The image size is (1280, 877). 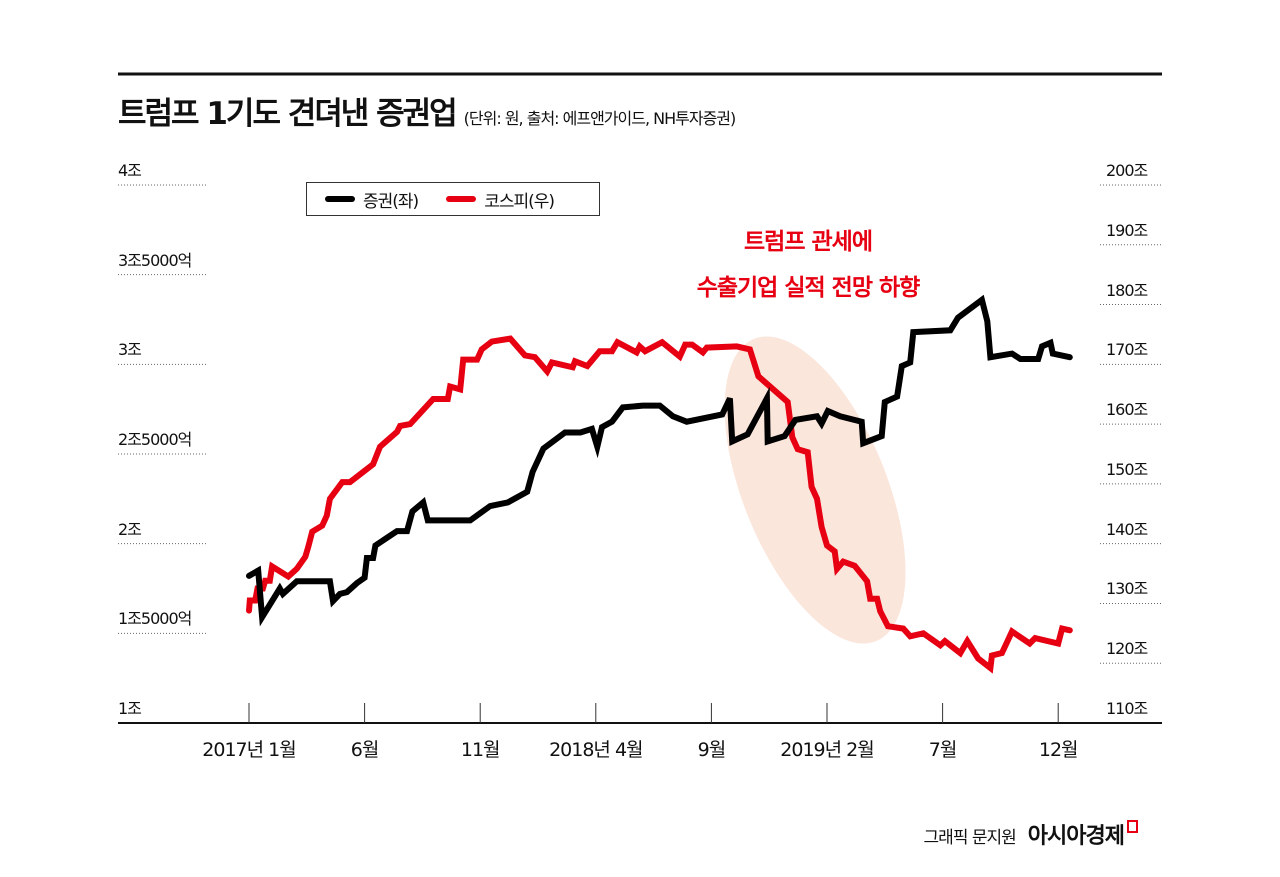 I want to click on credit-text: 그래픽 문지원, so click(x=970, y=838).